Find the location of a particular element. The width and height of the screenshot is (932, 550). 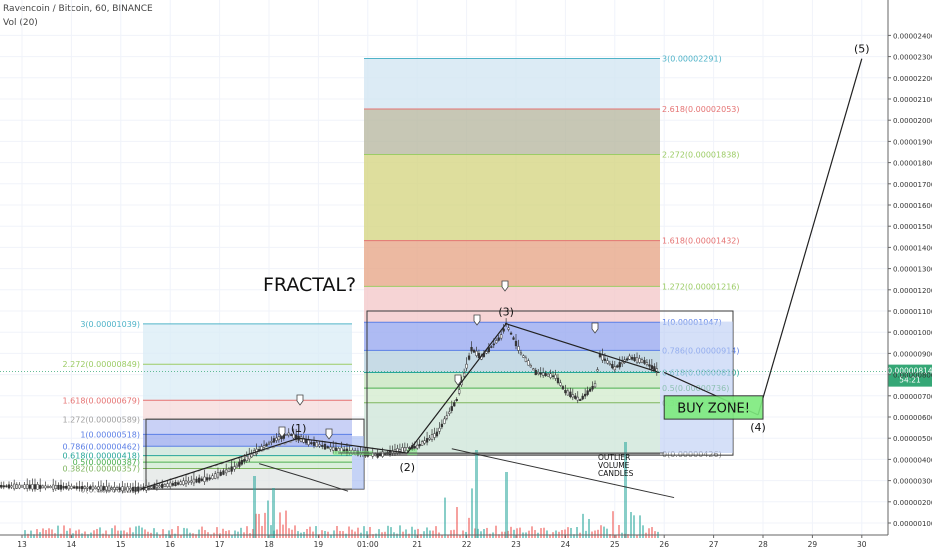

chart-title: Ravencoin / Bitcoin, 60, BINANCE is located at coordinates (78, 9).